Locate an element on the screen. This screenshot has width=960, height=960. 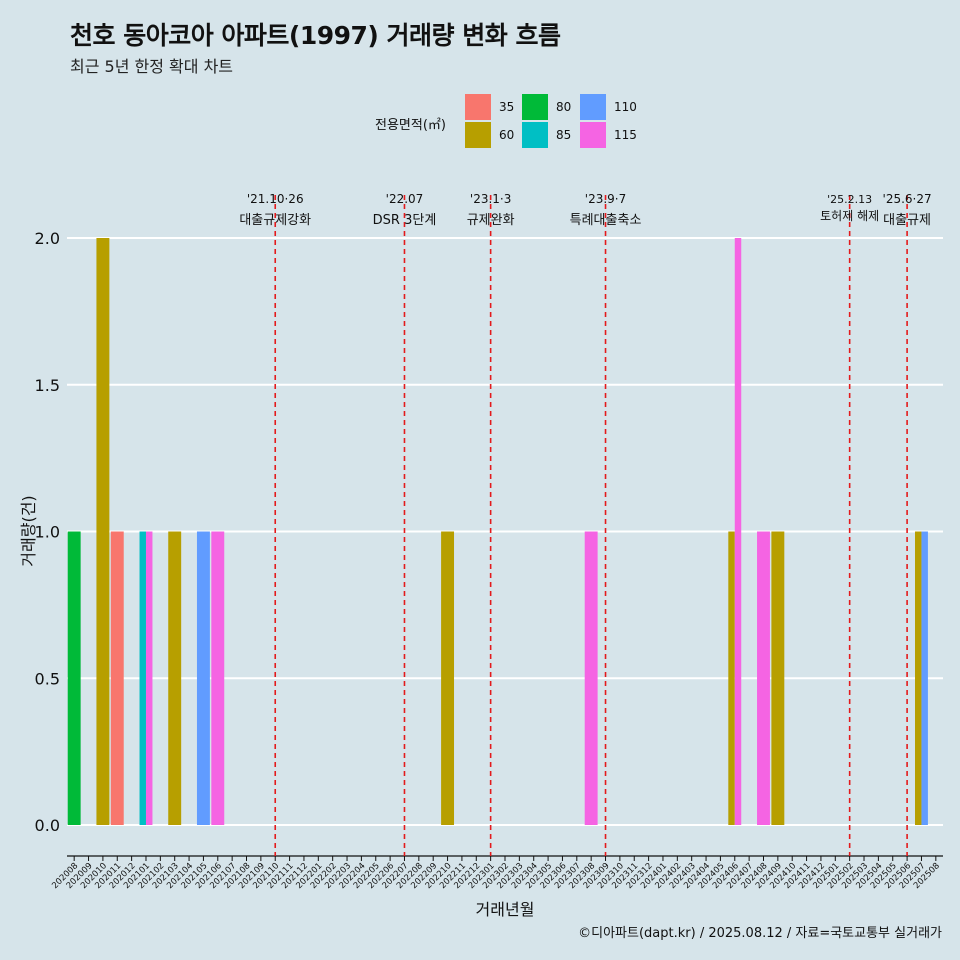
event-date: '25.2.13 is located at coordinates (849, 199).